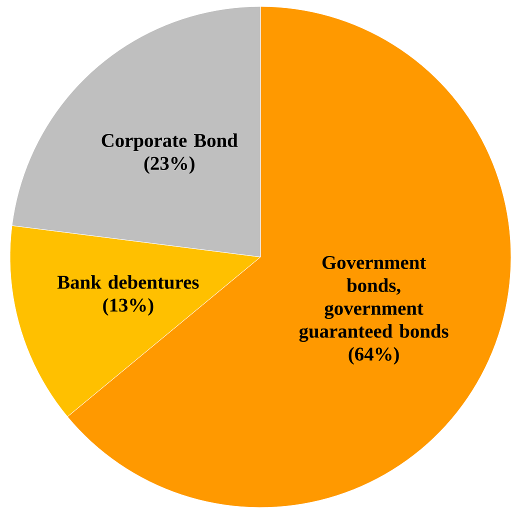 This screenshot has height=514, width=521. I want to click on data-label: (13%), so click(128, 307).